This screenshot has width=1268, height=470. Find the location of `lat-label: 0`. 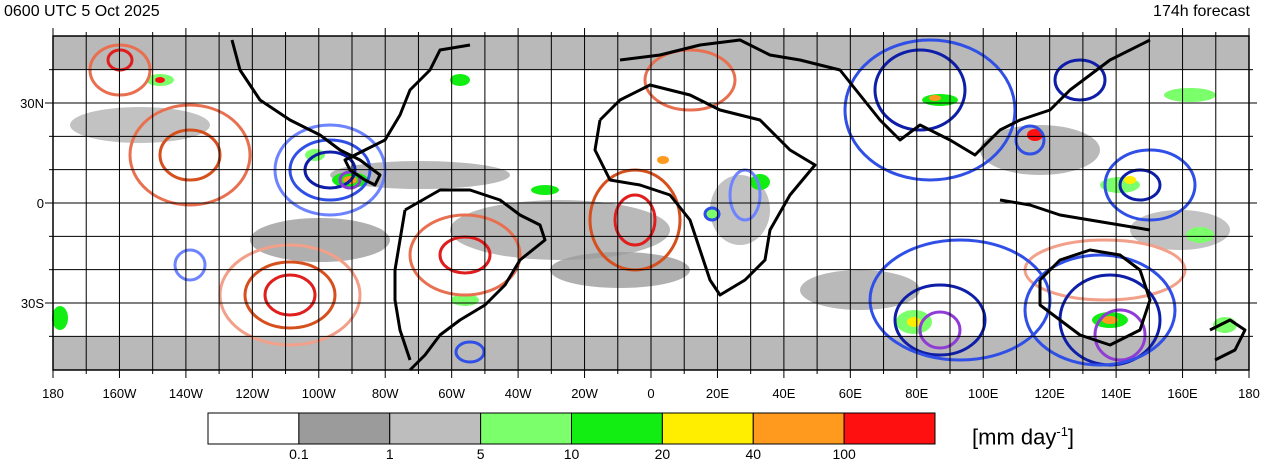

lat-label: 0 is located at coordinates (40, 203).